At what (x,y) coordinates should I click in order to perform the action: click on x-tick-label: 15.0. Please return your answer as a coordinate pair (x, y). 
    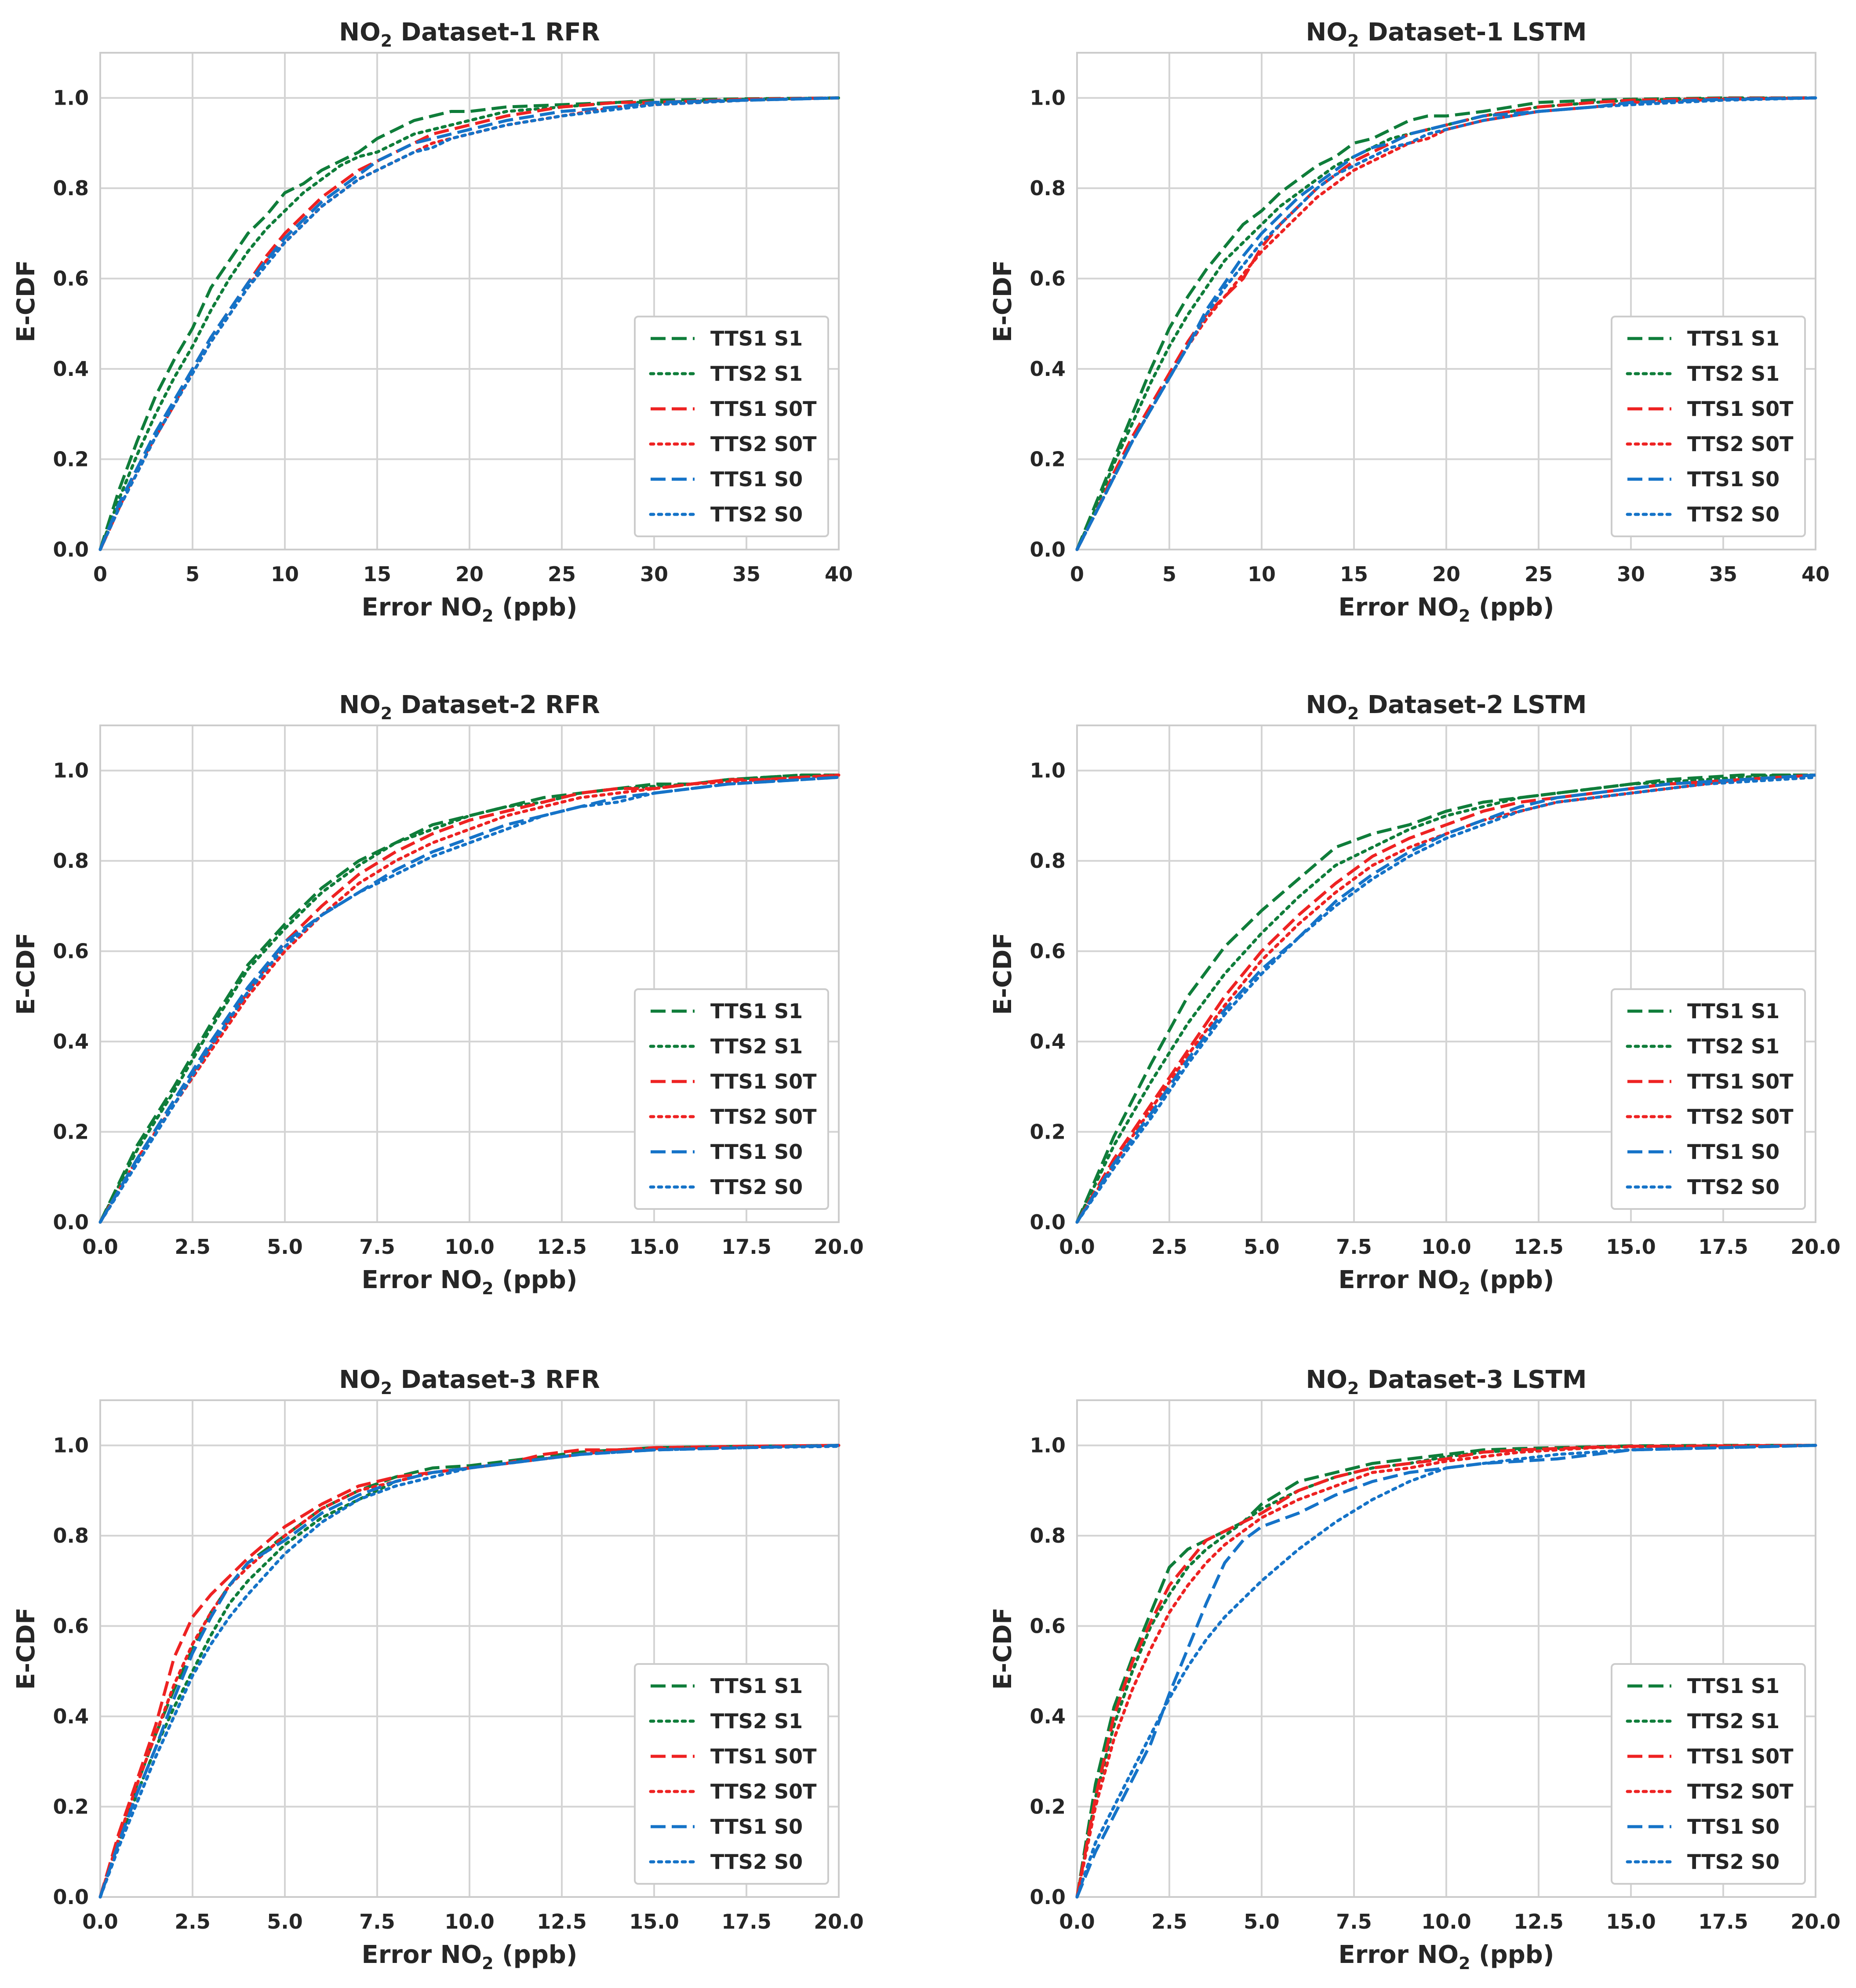
    Looking at the image, I should click on (654, 1247).